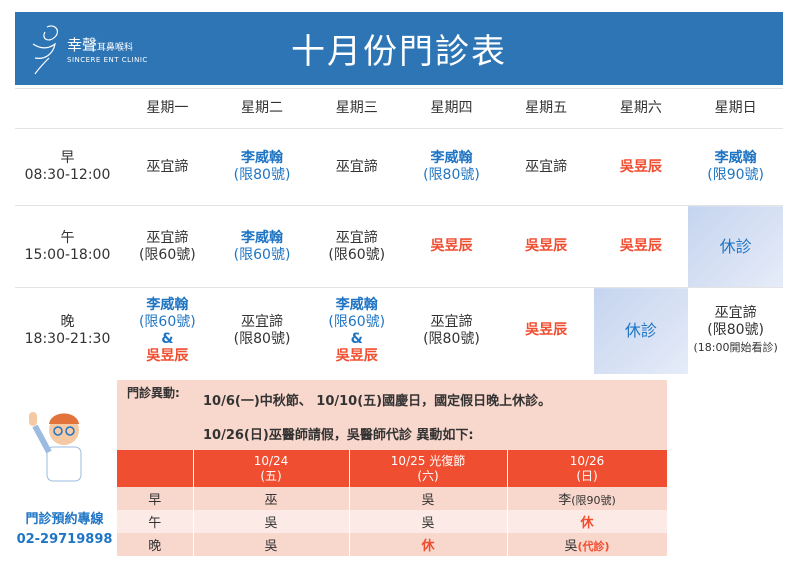 The image size is (800, 567). I want to click on logo-english: SINCERE ENT CLINIC, so click(107, 60).